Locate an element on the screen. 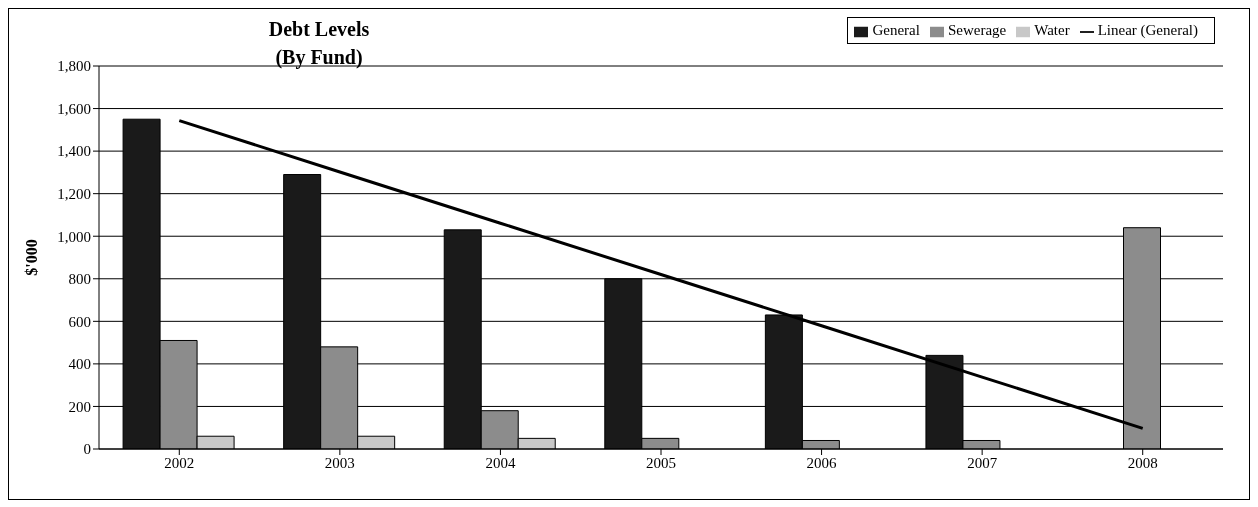 The height and width of the screenshot is (507, 1258). legend-label: Sewerage is located at coordinates (977, 30).